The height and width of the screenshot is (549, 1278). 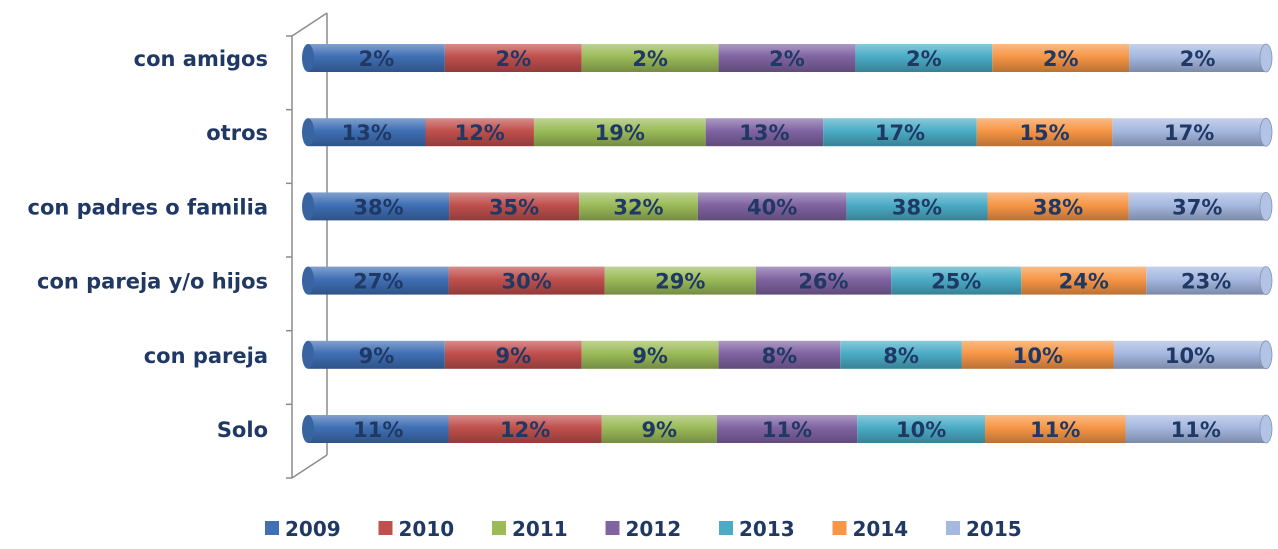 What do you see at coordinates (513, 58) in the screenshot?
I see `bar-segment-2010: 2%` at bounding box center [513, 58].